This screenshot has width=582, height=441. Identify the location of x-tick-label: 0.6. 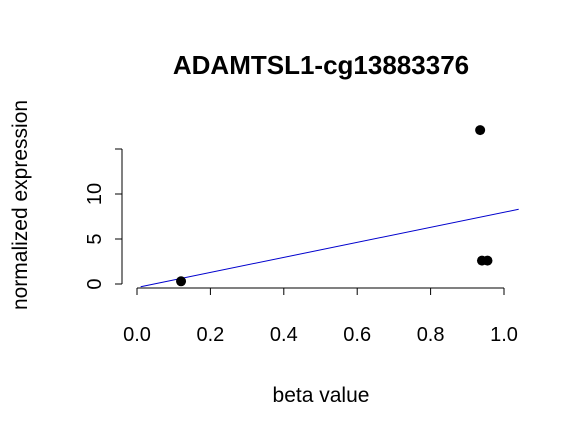
(357, 335).